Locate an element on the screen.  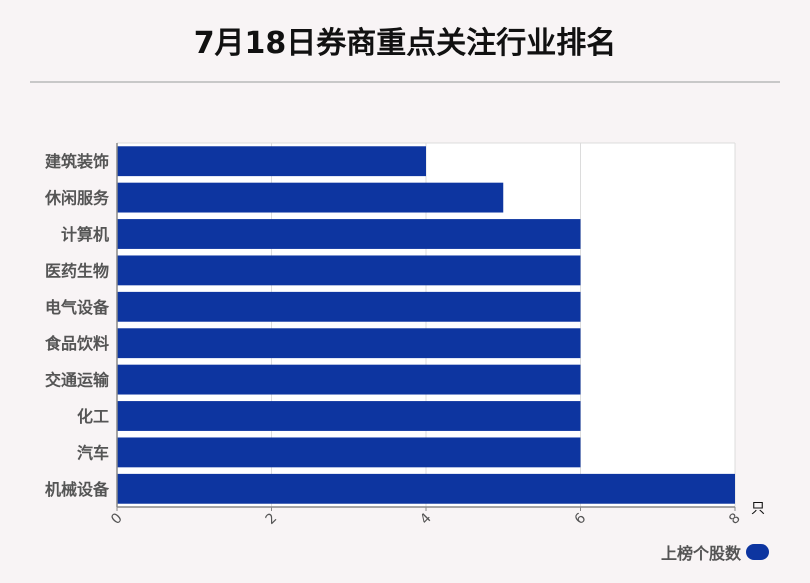
x-tick-label: 4 is located at coordinates (426, 519).